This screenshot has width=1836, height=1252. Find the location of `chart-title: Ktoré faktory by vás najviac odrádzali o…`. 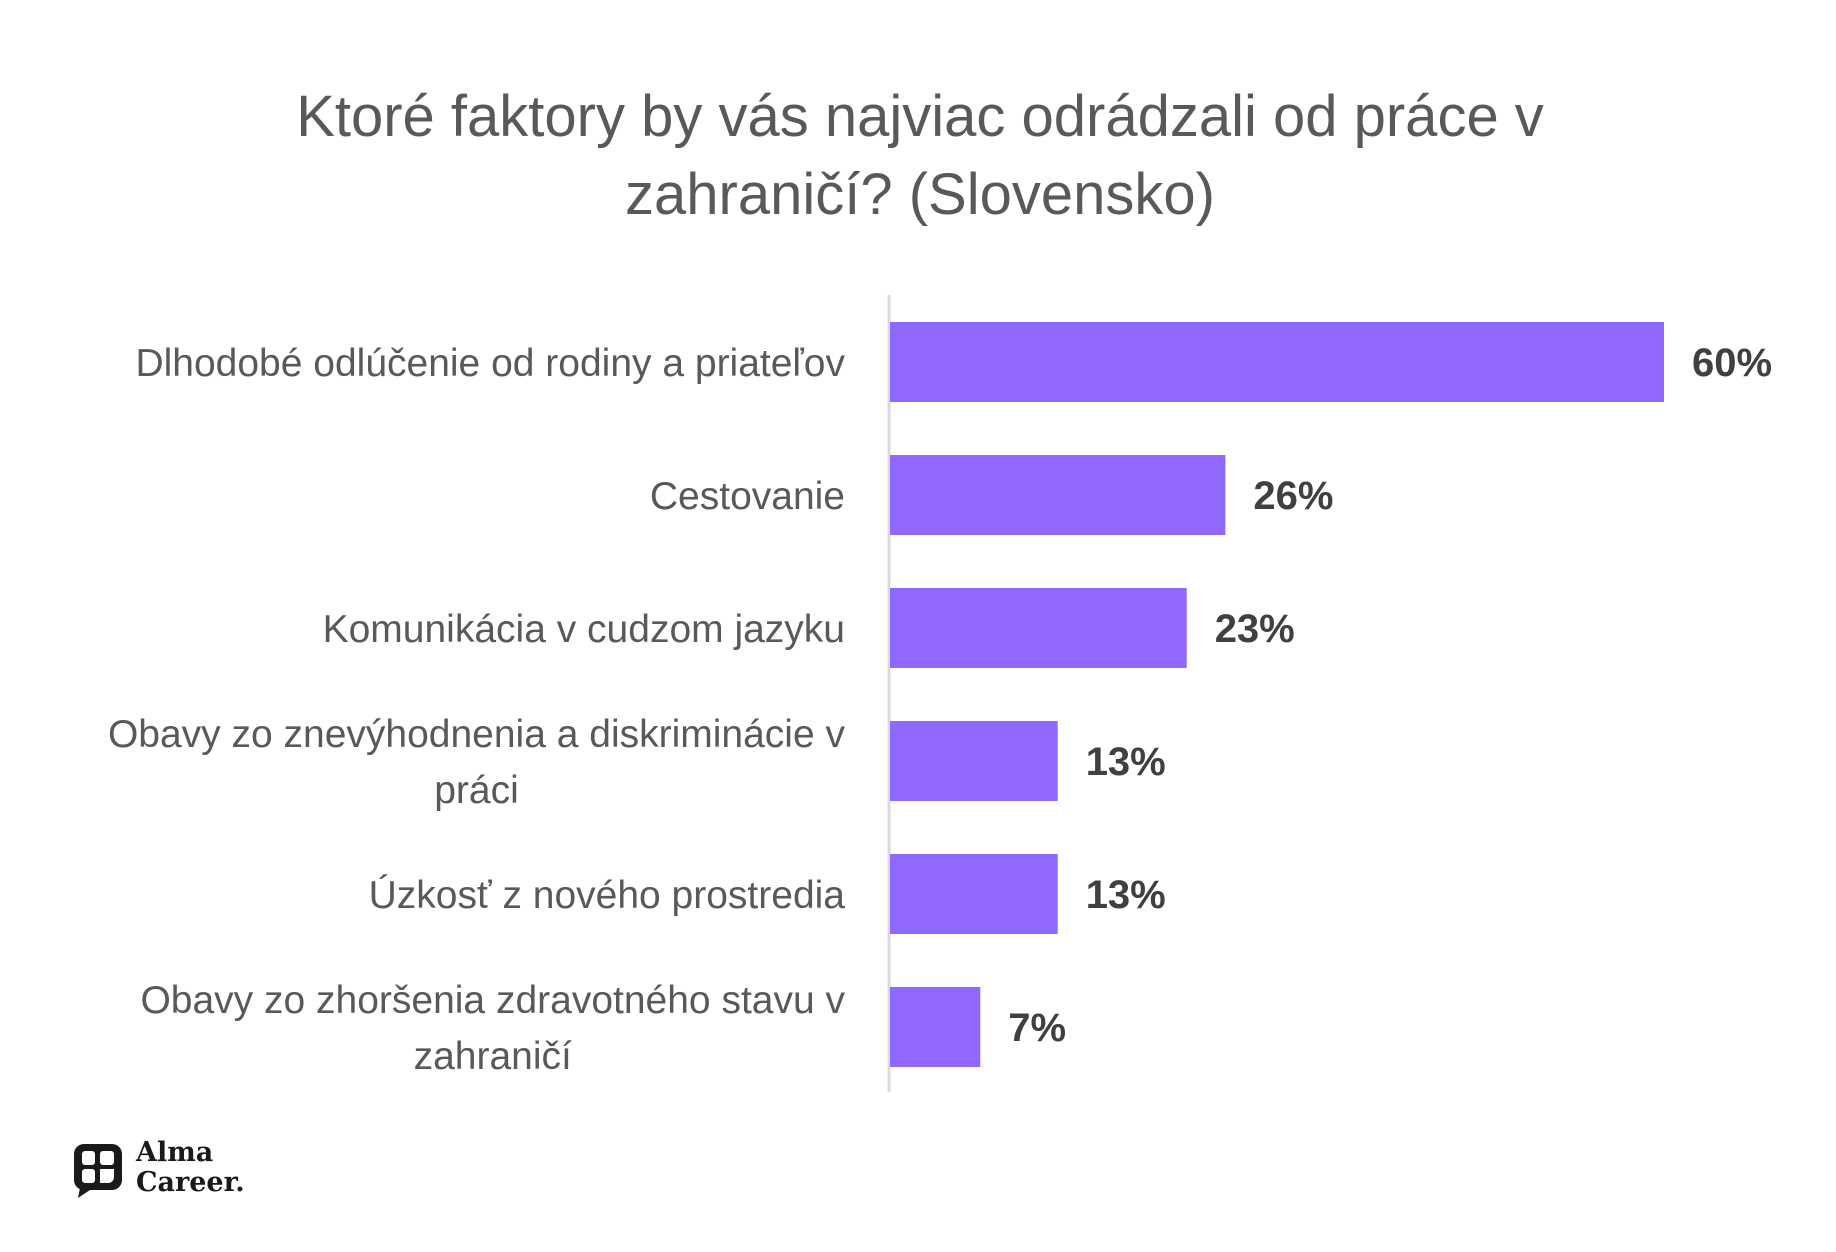

chart-title: Ktoré faktory by vás najviac odrádzali o… is located at coordinates (920, 156).